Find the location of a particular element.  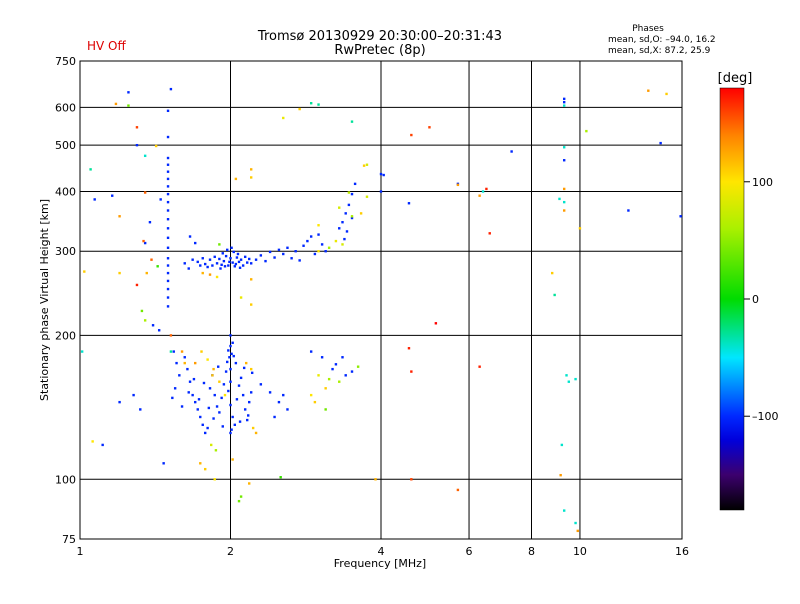

colorbar-tick-label: 100 is located at coordinates (762, 182).